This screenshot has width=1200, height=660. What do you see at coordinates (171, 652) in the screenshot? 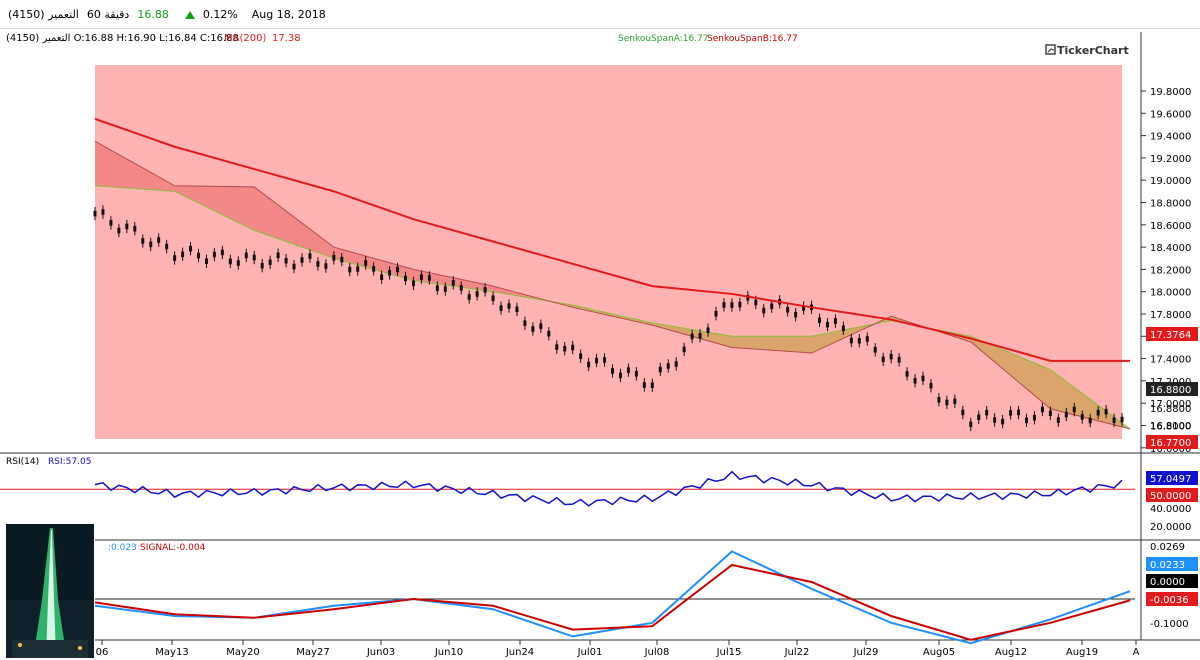
I see `x-tick-label: May13` at bounding box center [171, 652].